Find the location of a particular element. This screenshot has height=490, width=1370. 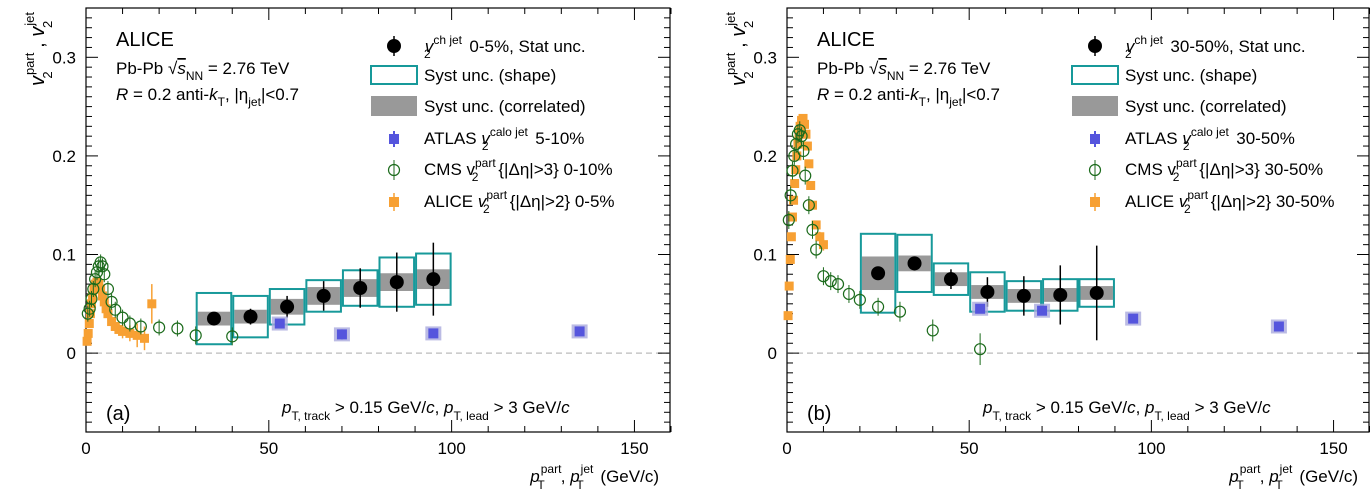

legend-label-cms: CMS vpart 2 {|Δη|>3} 0-10% is located at coordinates (518, 170).